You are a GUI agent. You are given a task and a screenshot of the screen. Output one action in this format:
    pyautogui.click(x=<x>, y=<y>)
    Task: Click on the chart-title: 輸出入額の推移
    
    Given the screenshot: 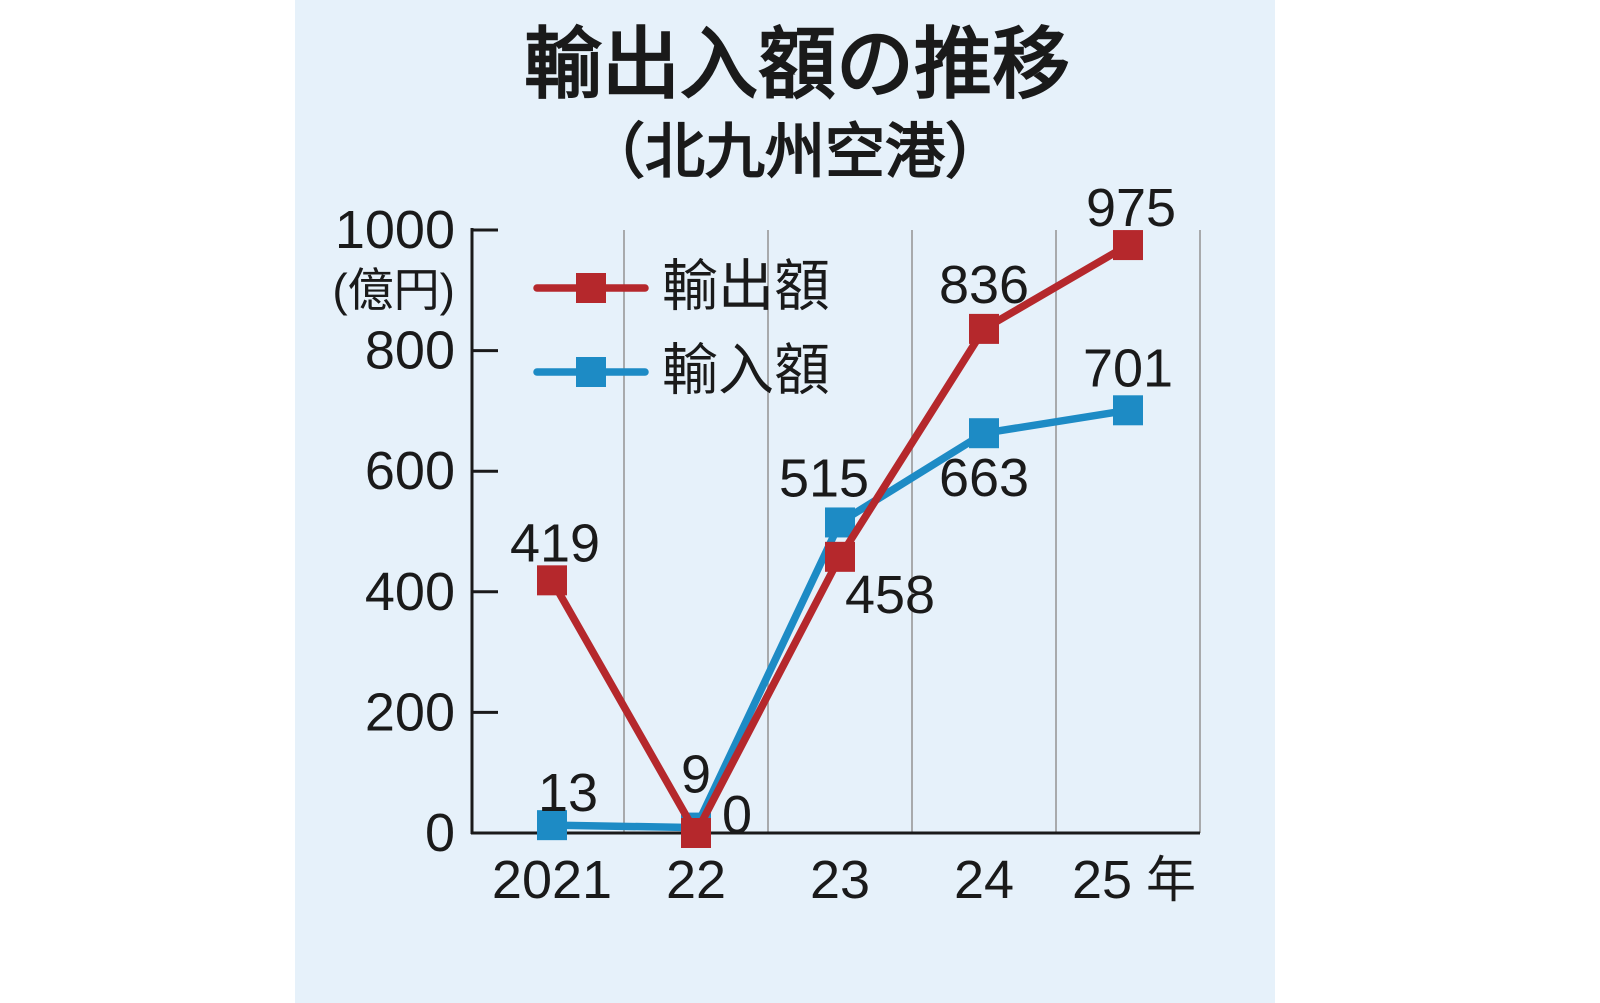 What is the action you would take?
    pyautogui.click(x=797, y=64)
    